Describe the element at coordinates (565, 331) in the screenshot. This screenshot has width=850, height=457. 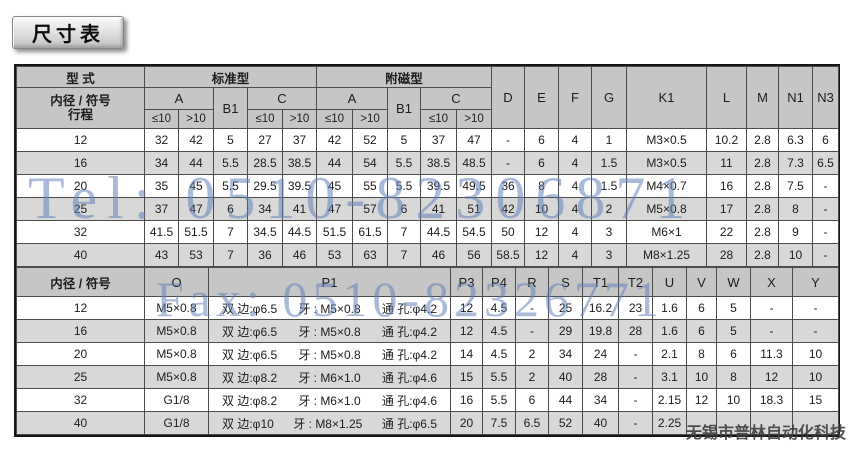
I see `dimension-value-cell: 29` at that location.